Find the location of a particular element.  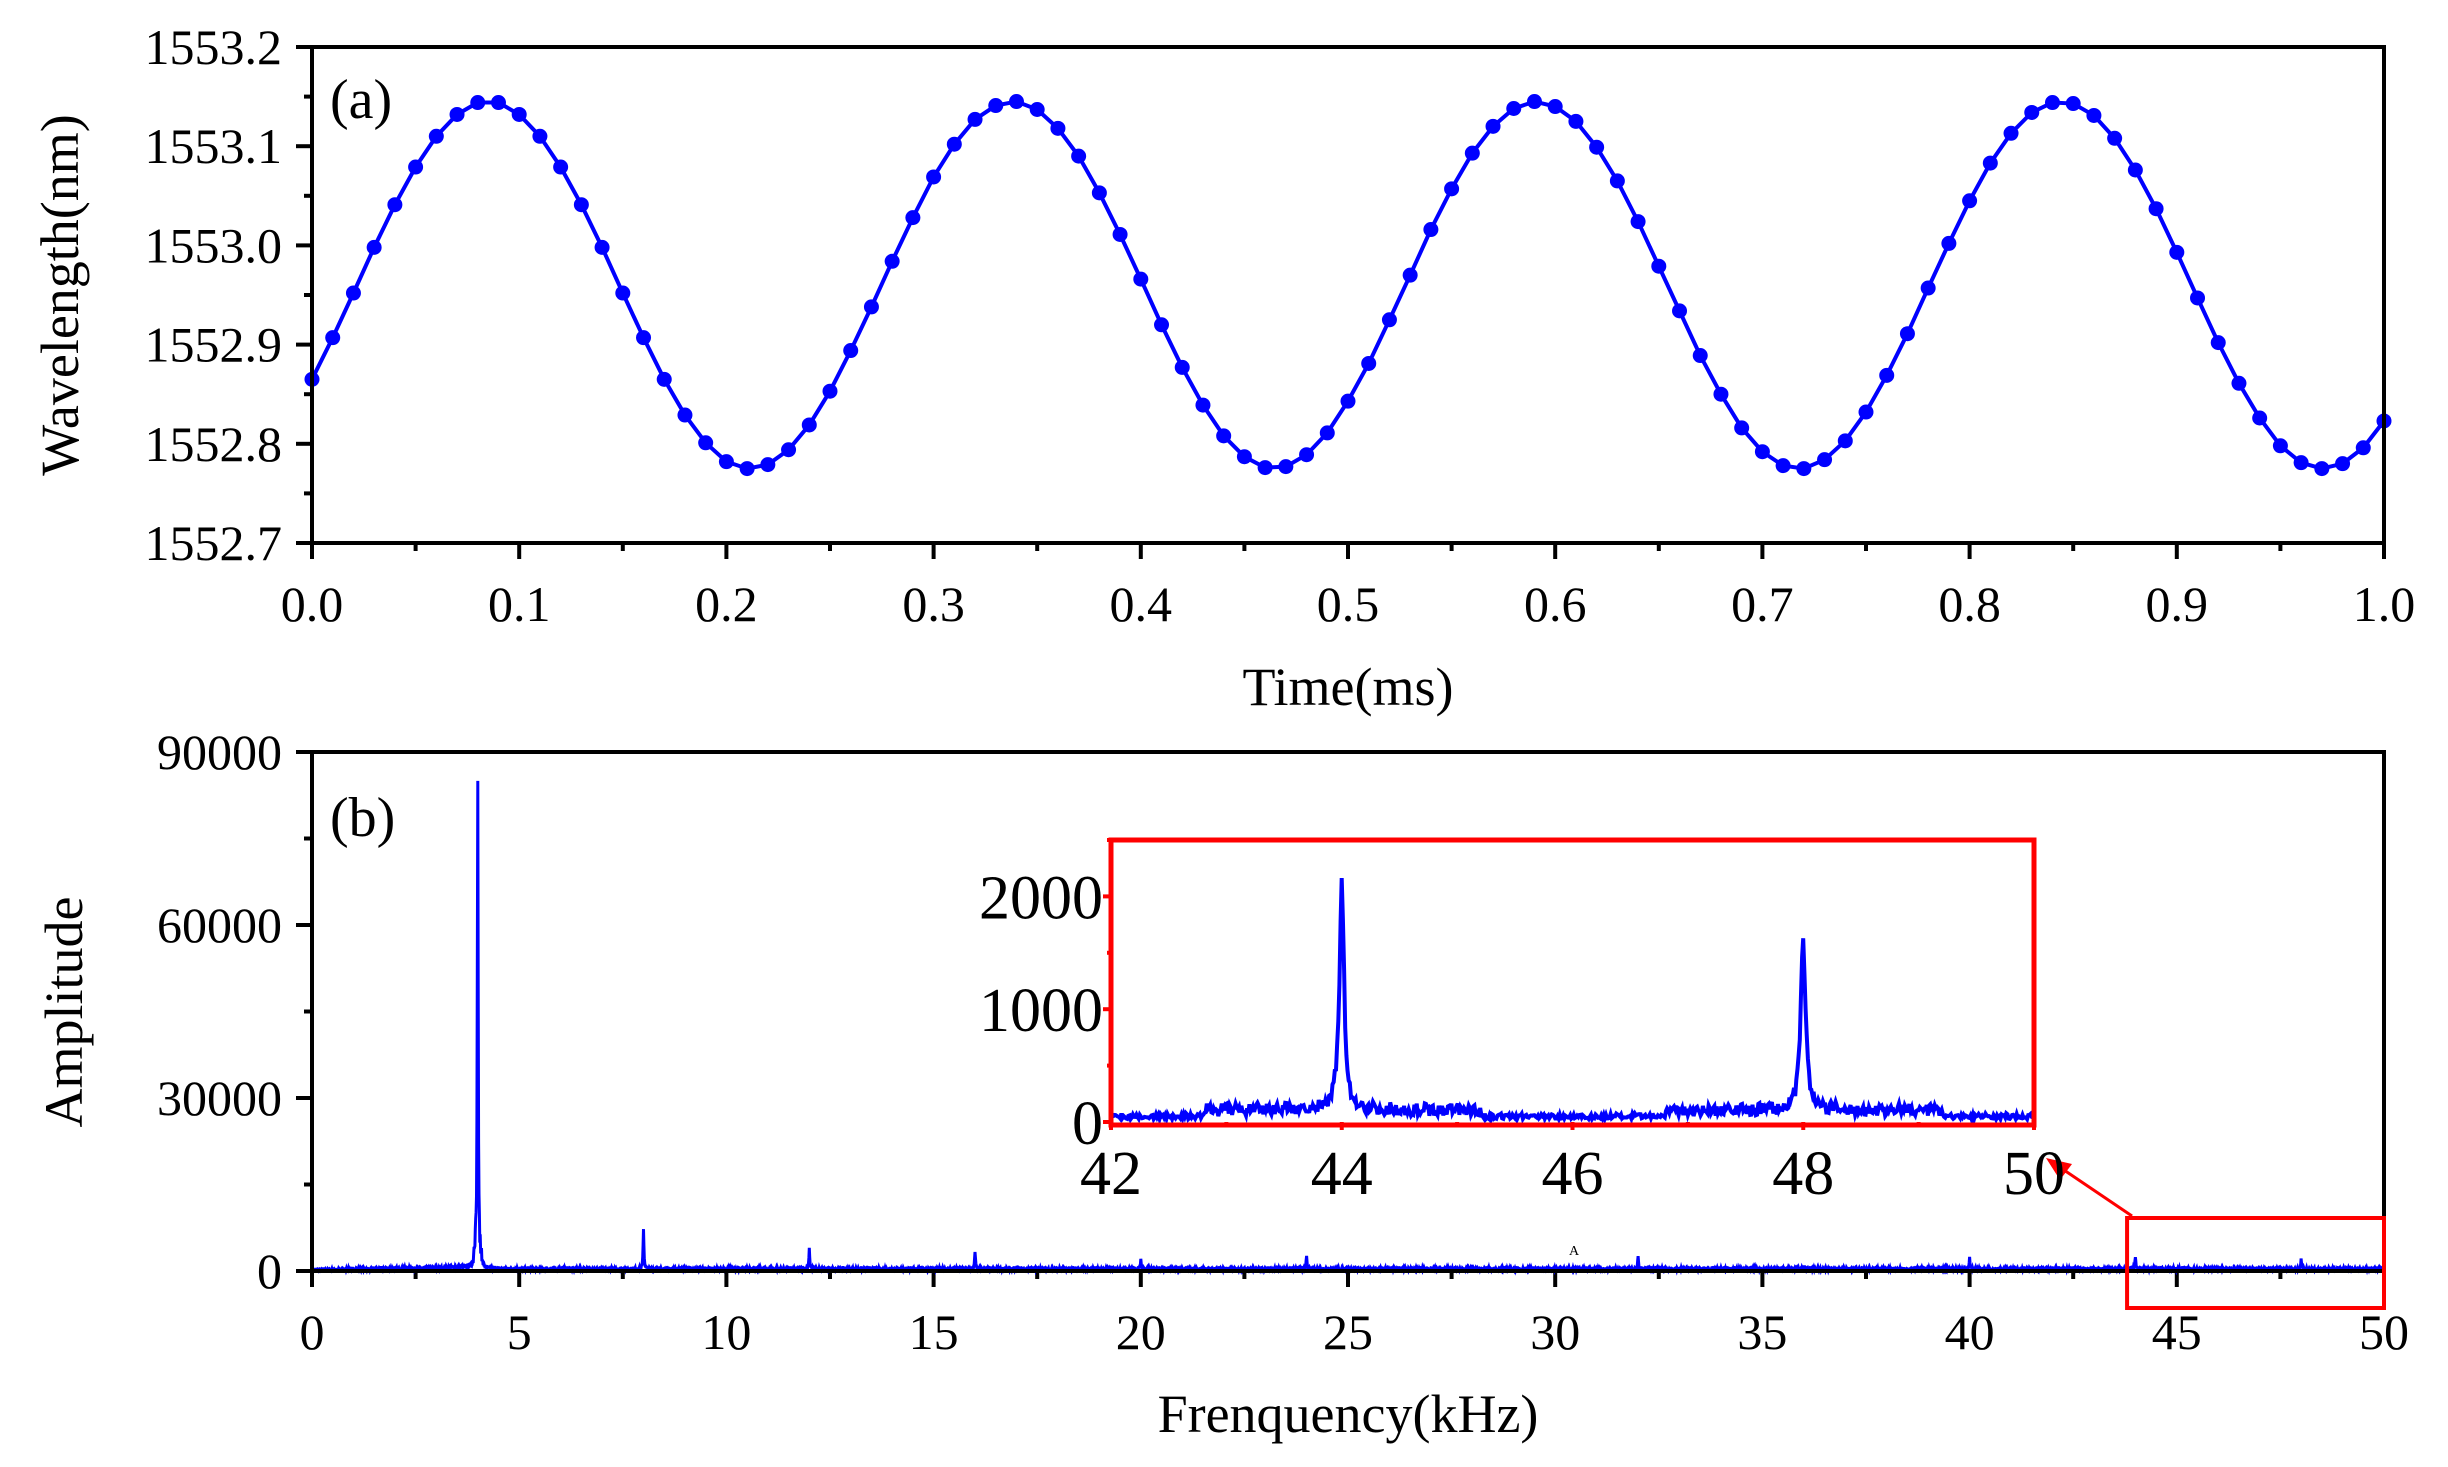

inset-series is located at coordinates (1572, 1002).